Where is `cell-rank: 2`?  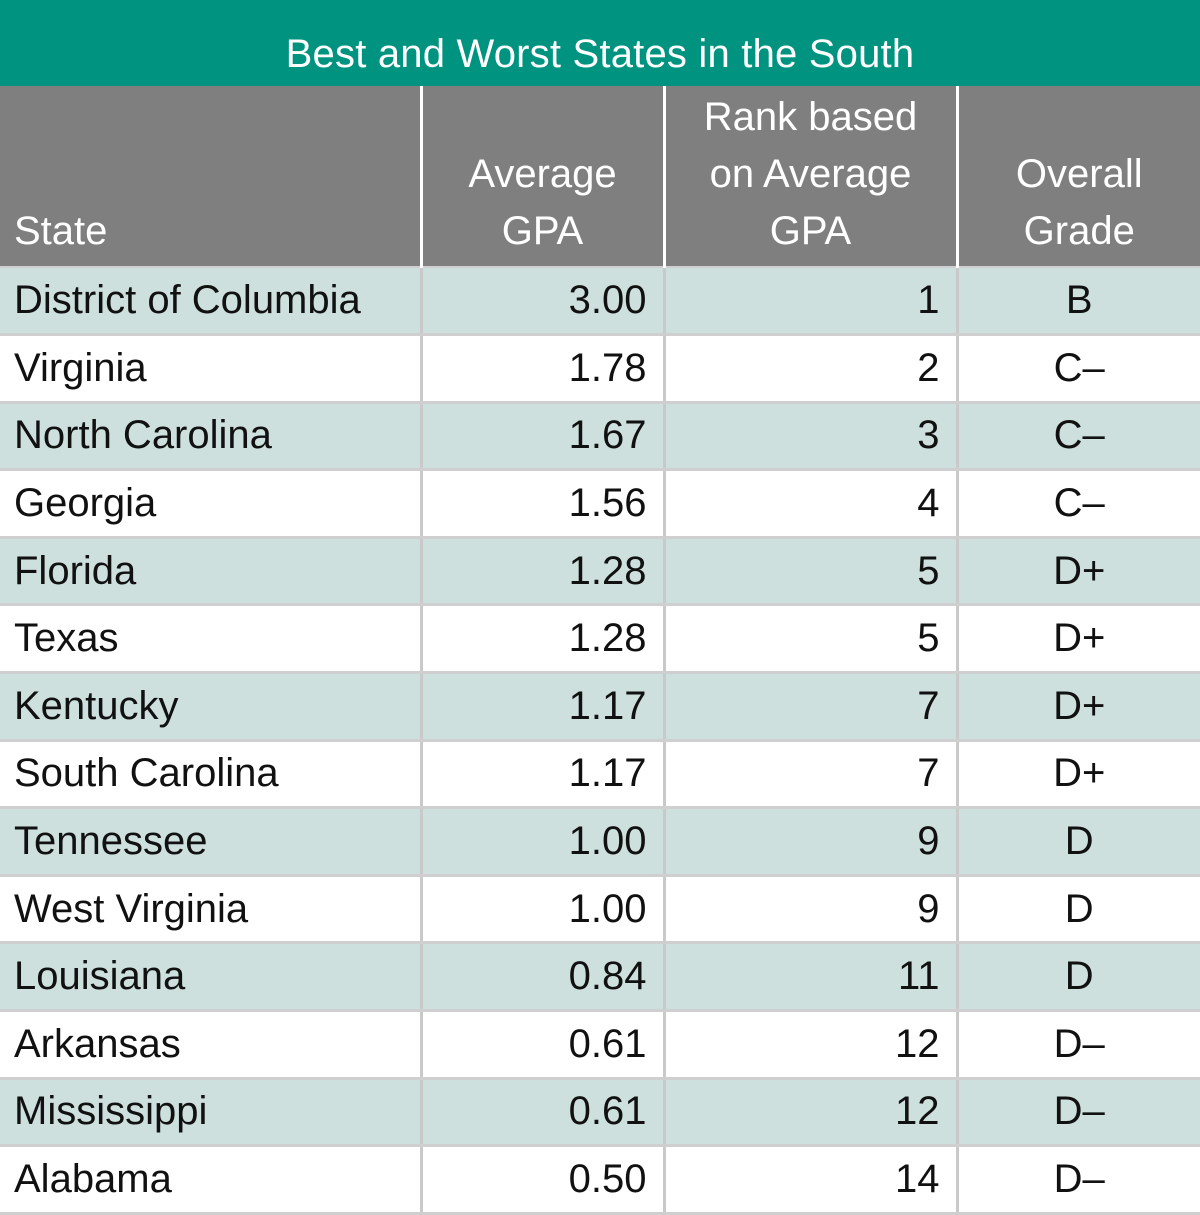 cell-rank: 2 is located at coordinates (810, 369).